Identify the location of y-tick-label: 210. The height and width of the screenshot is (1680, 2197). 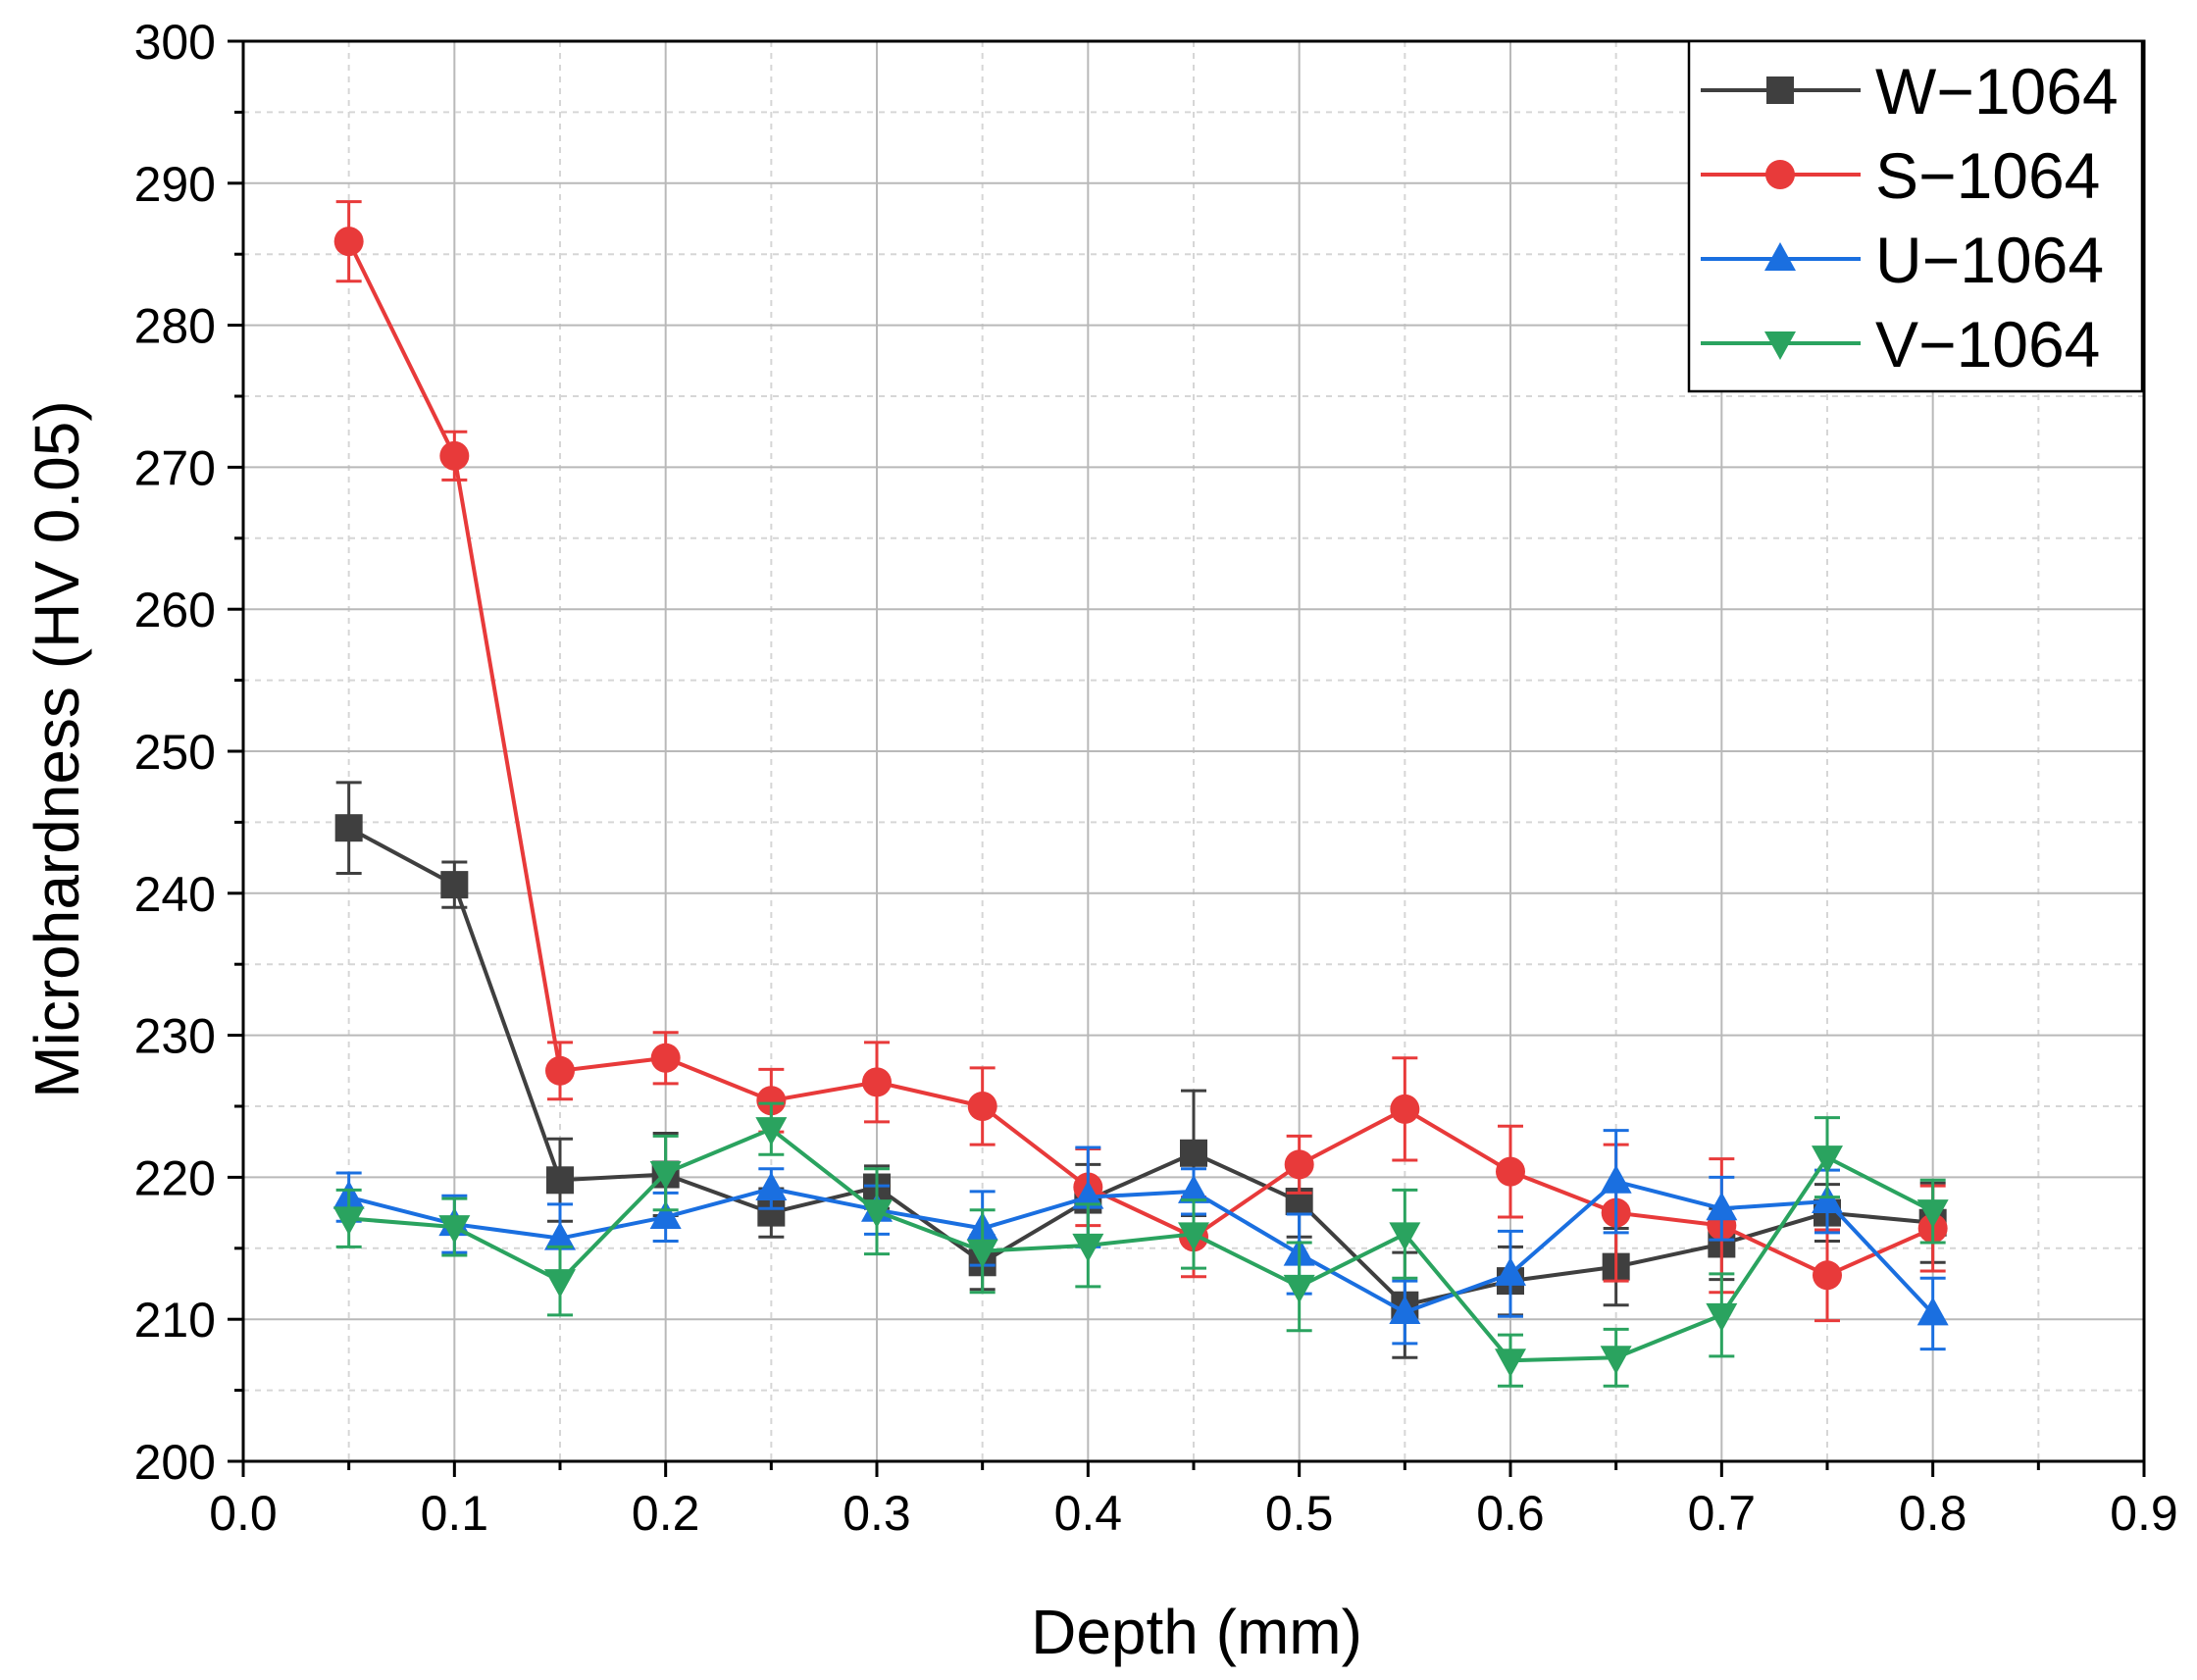
(175, 1320).